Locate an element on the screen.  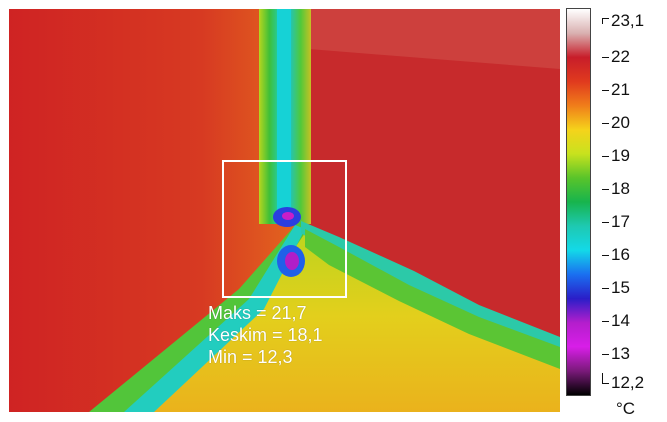
scale-min-label: 12,2 is located at coordinates (628, 382).